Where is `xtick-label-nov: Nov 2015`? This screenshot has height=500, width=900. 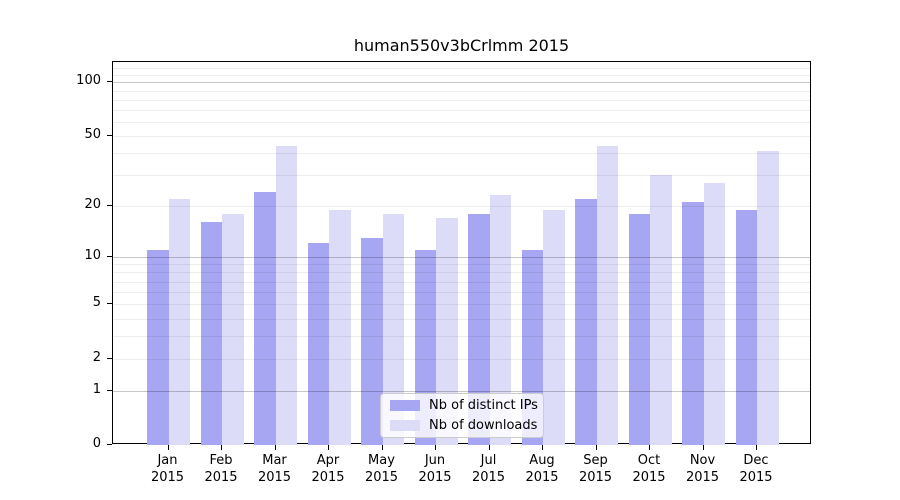
xtick-label-nov: Nov 2015 is located at coordinates (702, 469).